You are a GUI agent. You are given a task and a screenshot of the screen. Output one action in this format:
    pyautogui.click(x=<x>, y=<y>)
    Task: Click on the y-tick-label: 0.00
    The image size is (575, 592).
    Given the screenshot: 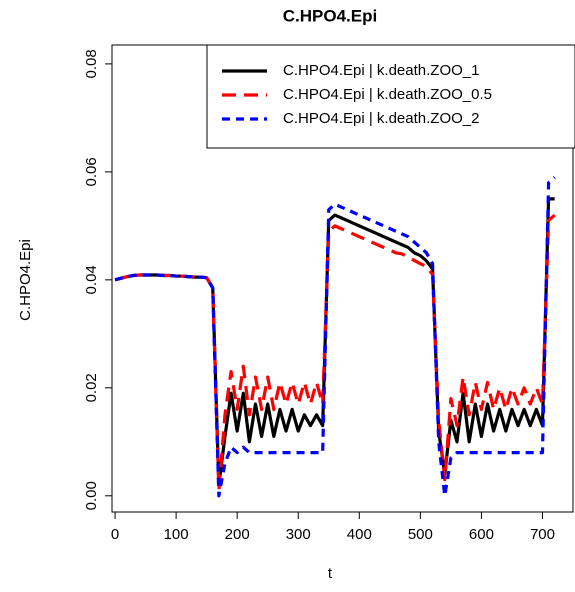 What is the action you would take?
    pyautogui.click(x=91, y=495)
    